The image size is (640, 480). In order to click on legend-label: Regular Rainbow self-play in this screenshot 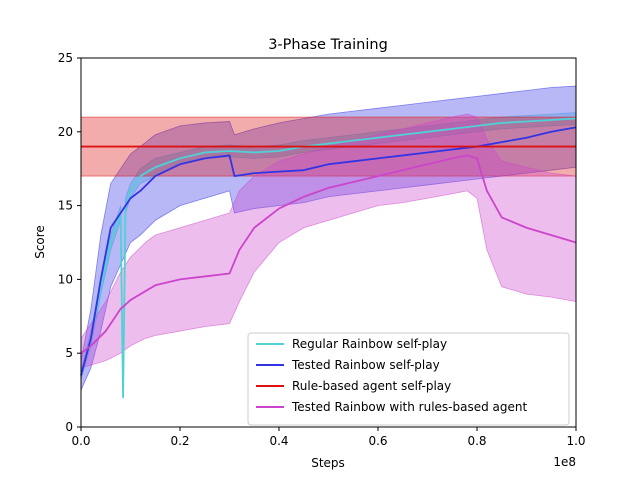, I will do `click(369, 344)`.